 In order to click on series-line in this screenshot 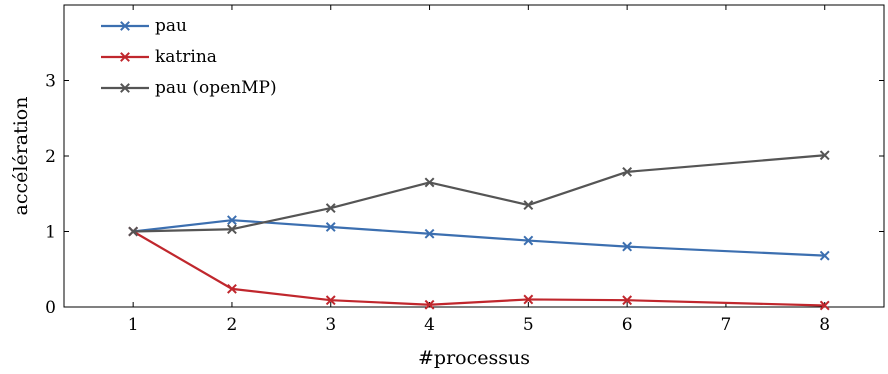, I will do `click(479, 238)`.